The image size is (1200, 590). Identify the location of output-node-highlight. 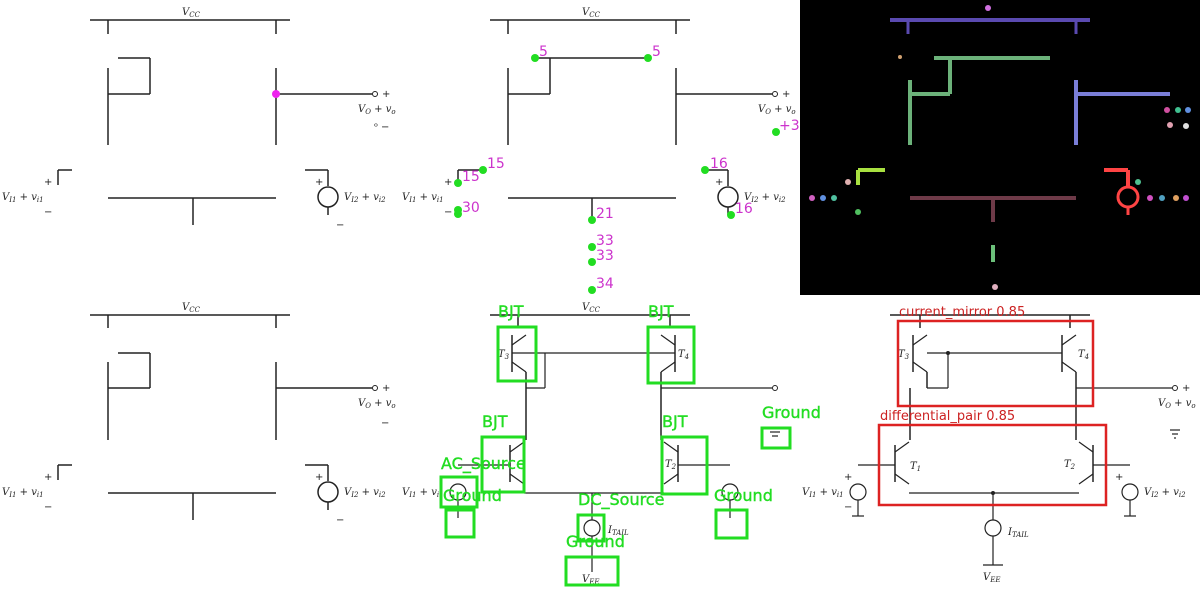
(276, 94).